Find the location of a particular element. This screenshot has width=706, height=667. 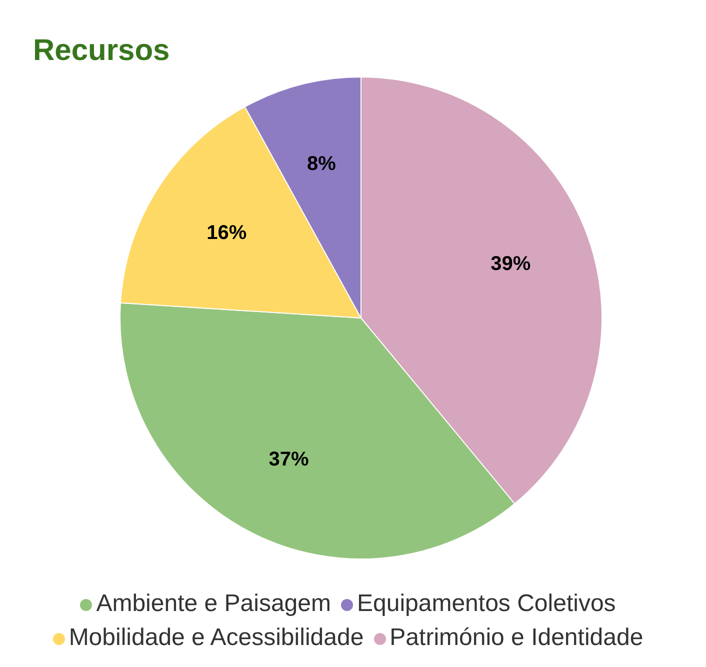

data-label: 37% is located at coordinates (289, 459).